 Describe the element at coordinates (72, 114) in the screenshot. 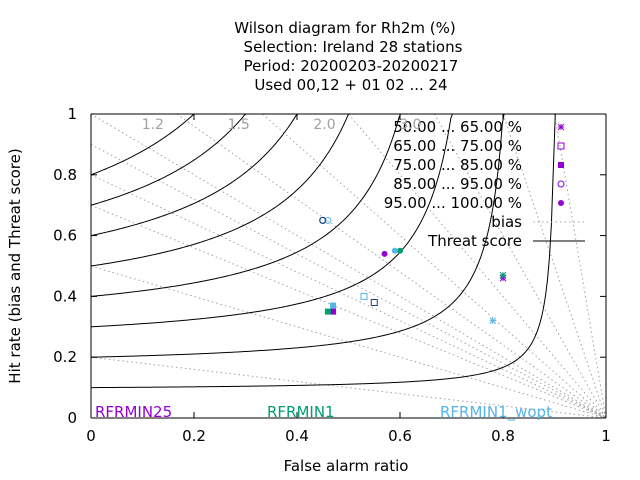

I see `y-tick-label: 1` at that location.